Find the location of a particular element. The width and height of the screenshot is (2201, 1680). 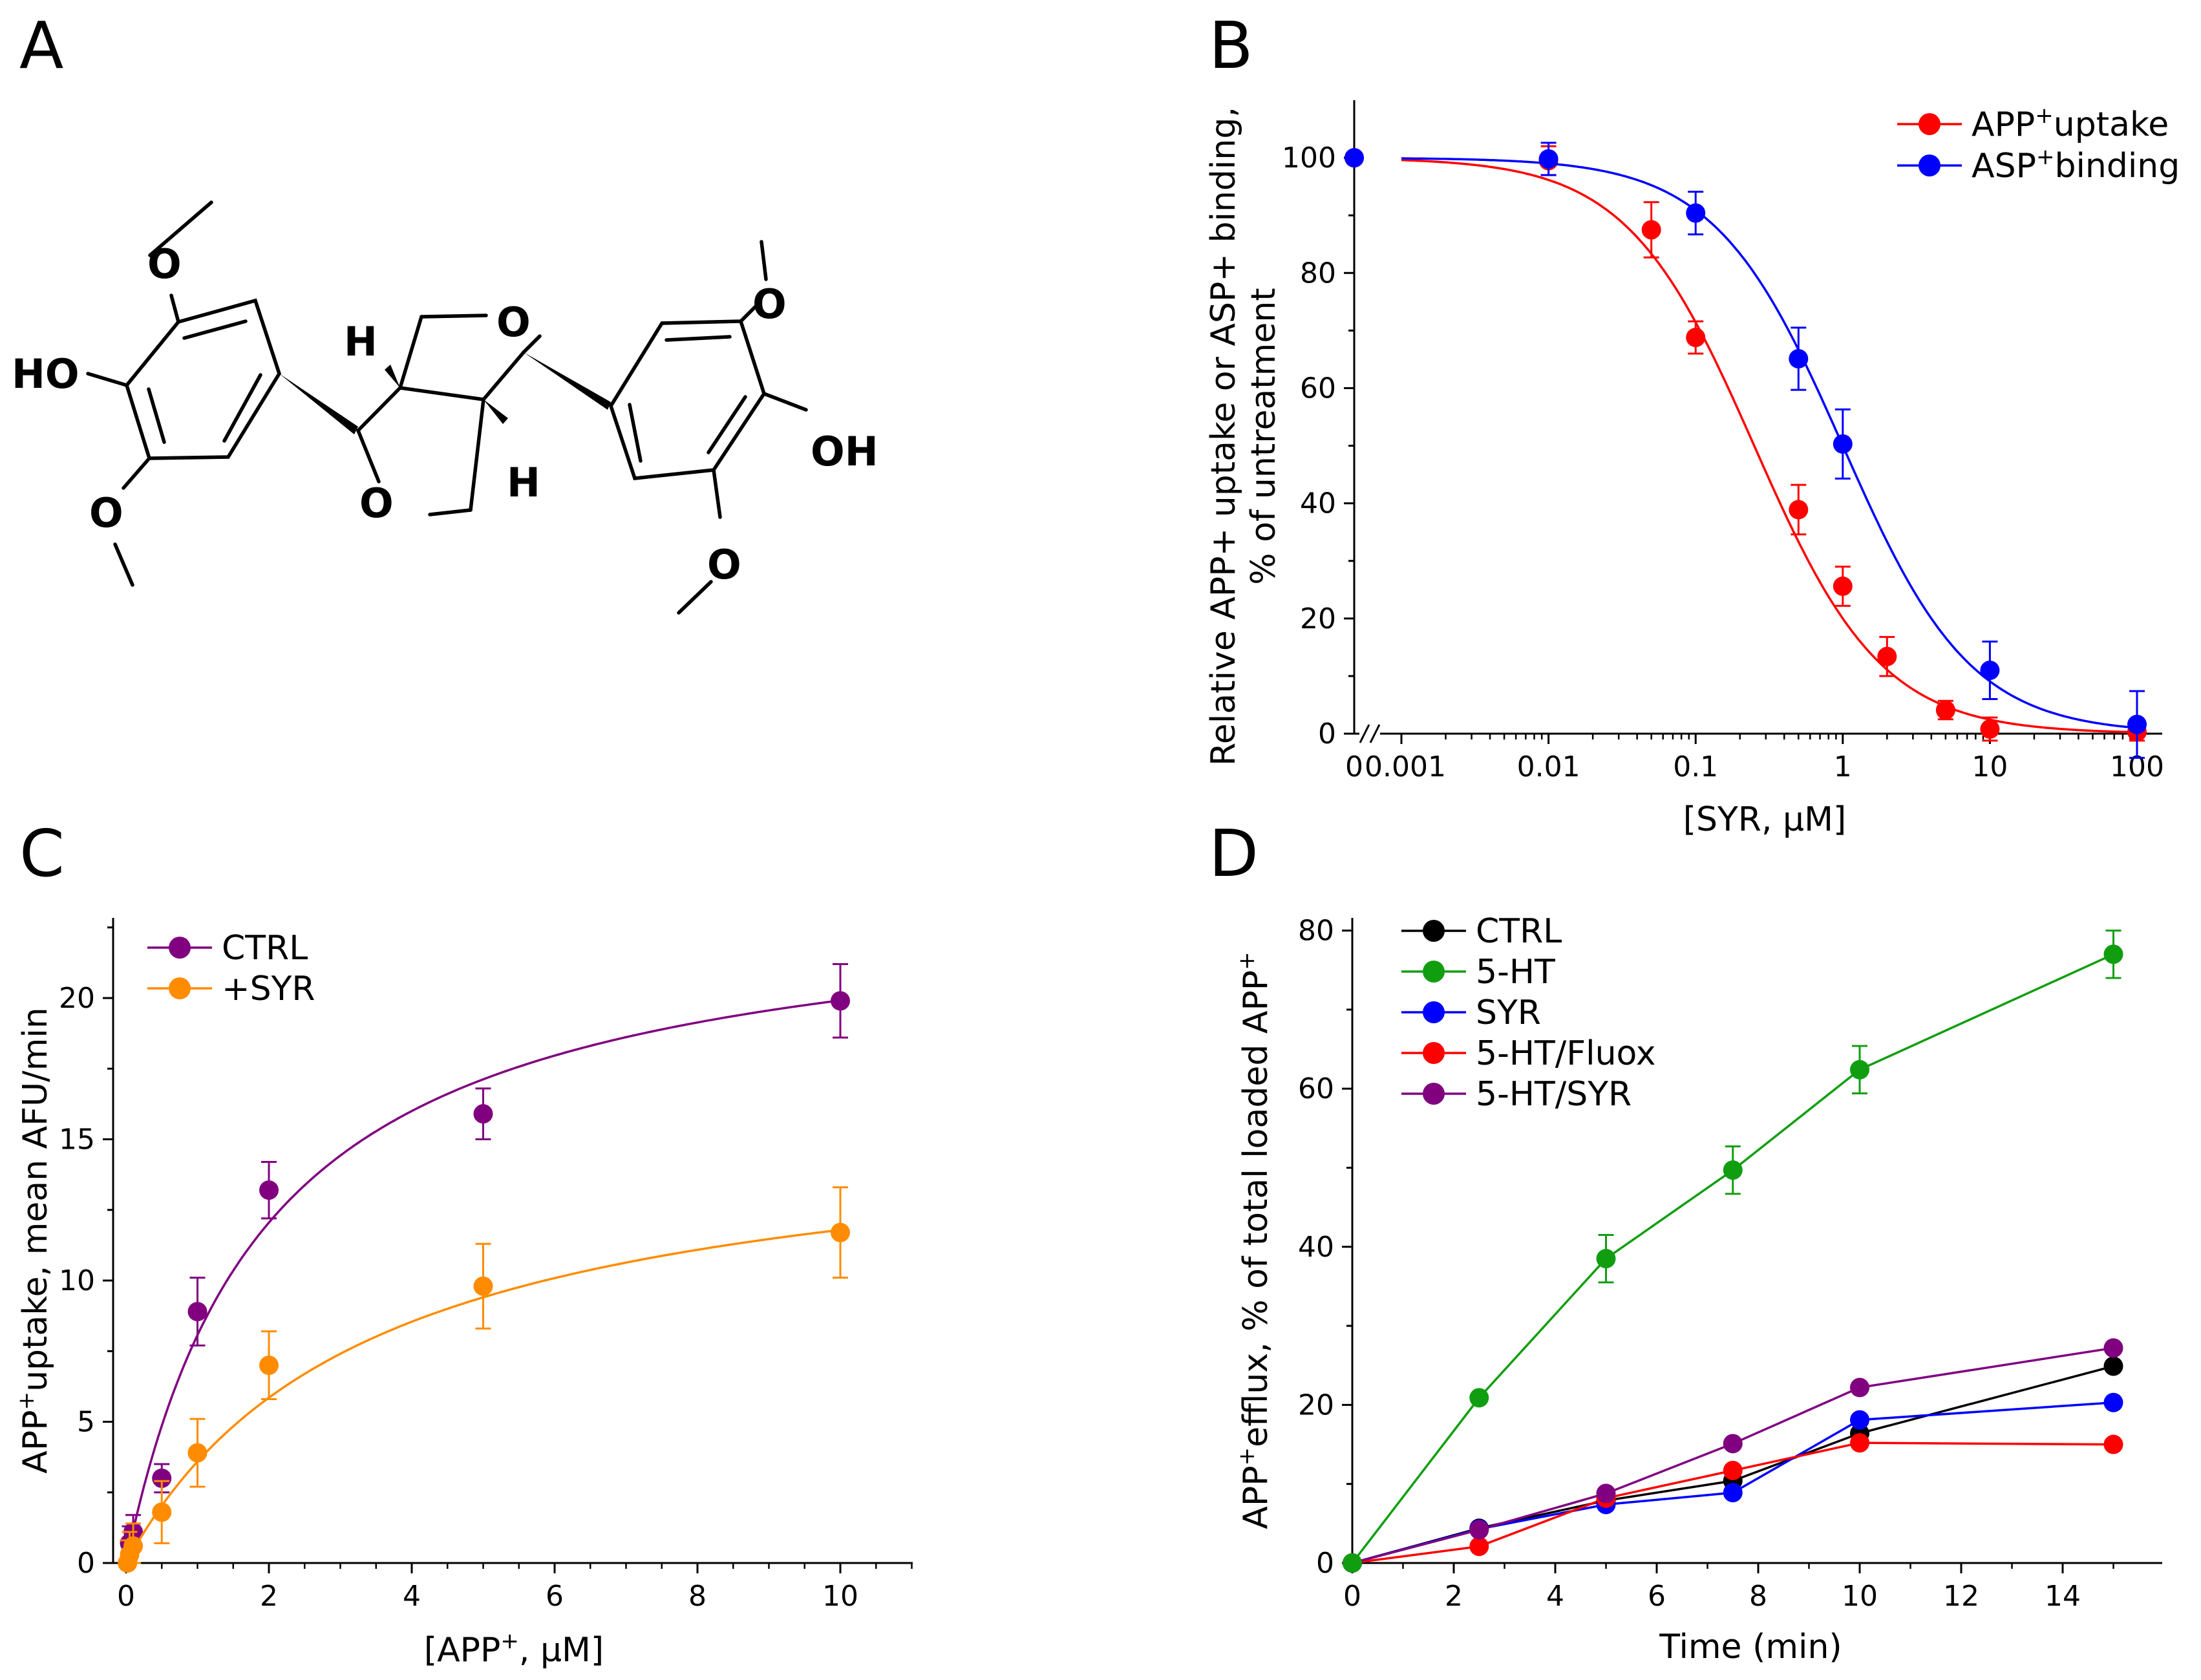

b-x-axis-label: [SYR, μM] is located at coordinates (1765, 820).